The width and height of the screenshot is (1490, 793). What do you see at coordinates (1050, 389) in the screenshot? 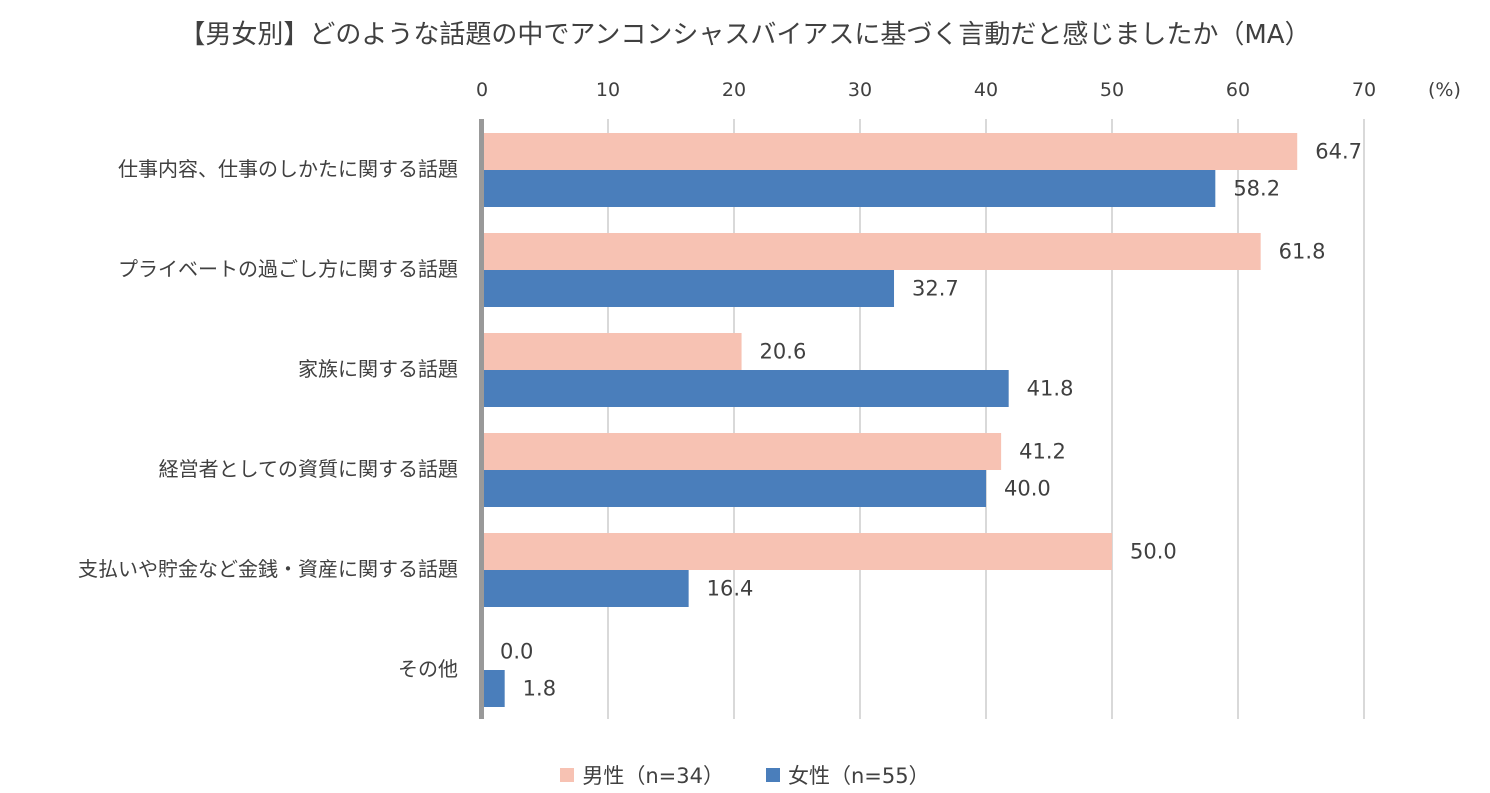
I see `data-label-female: 41.8` at bounding box center [1050, 389].